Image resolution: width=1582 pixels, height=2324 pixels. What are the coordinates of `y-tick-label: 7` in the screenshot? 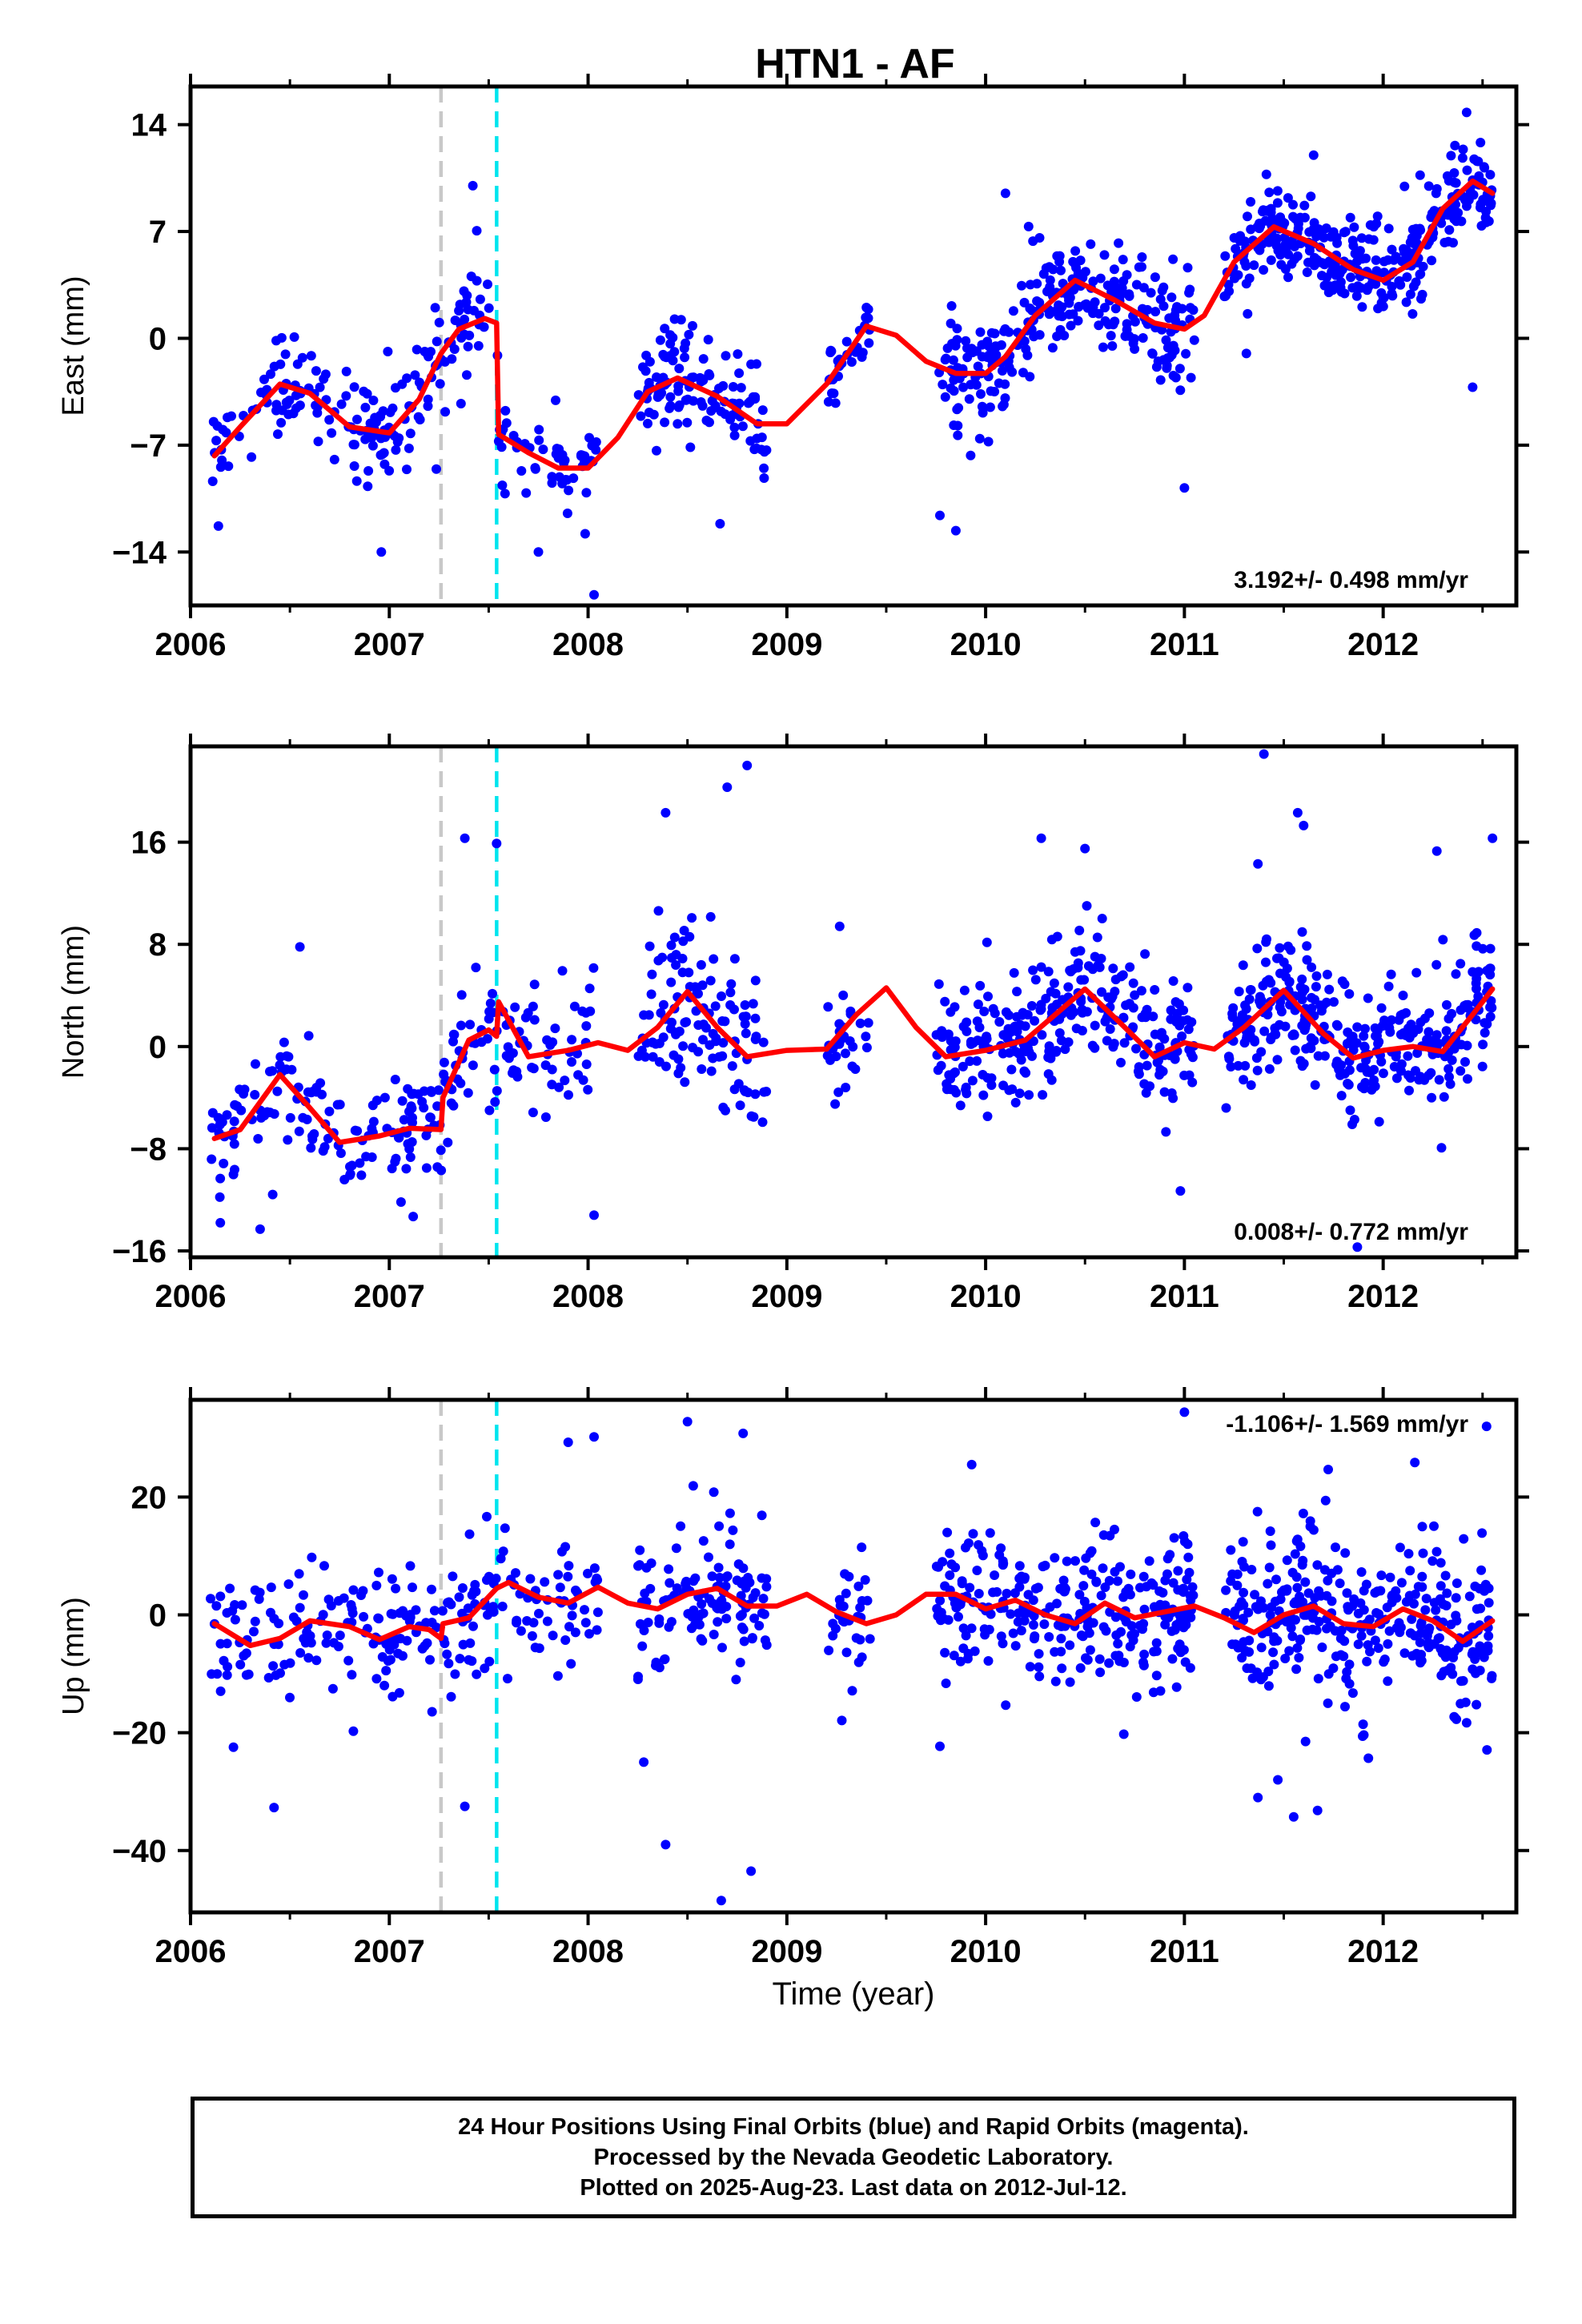 It's located at (158, 232).